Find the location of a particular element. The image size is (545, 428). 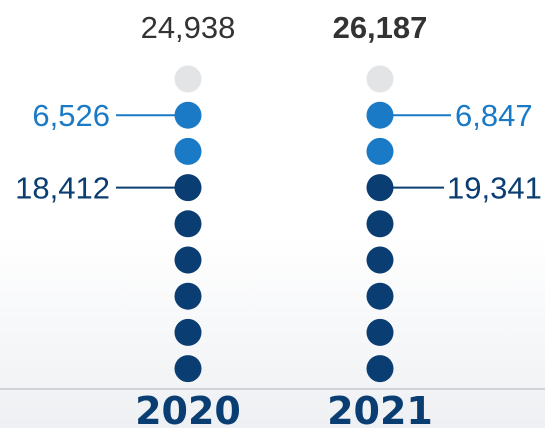

total-label-2020: 24,938 is located at coordinates (188, 27).